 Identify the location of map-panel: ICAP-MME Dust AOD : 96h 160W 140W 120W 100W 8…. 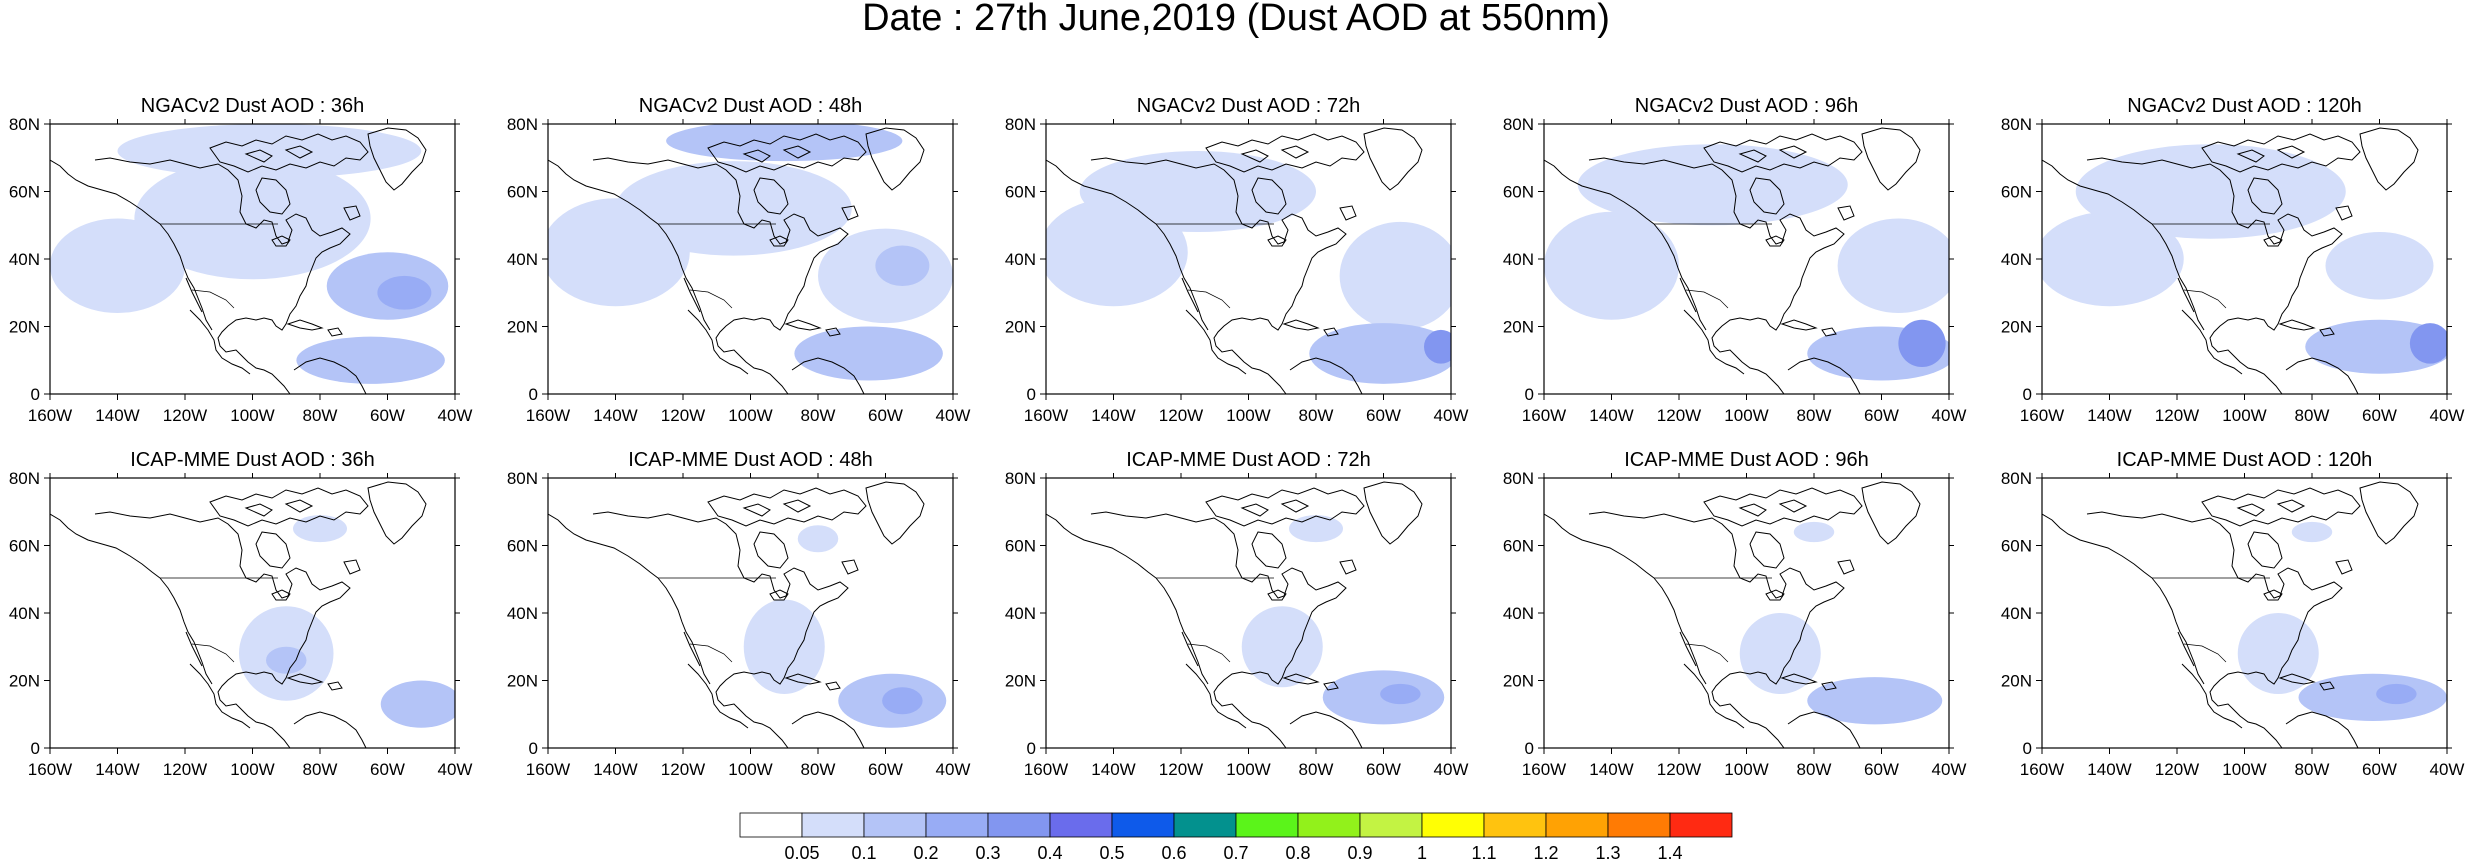
(1735, 614).